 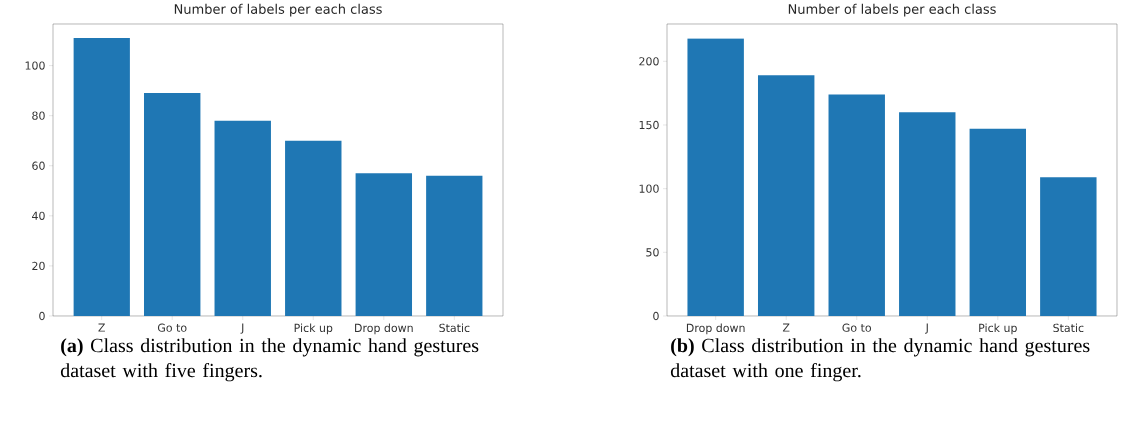 What do you see at coordinates (880, 360) in the screenshot?
I see `text: (b) Class distribution in the dynamic hand gestures dataset with one finger.` at bounding box center [880, 360].